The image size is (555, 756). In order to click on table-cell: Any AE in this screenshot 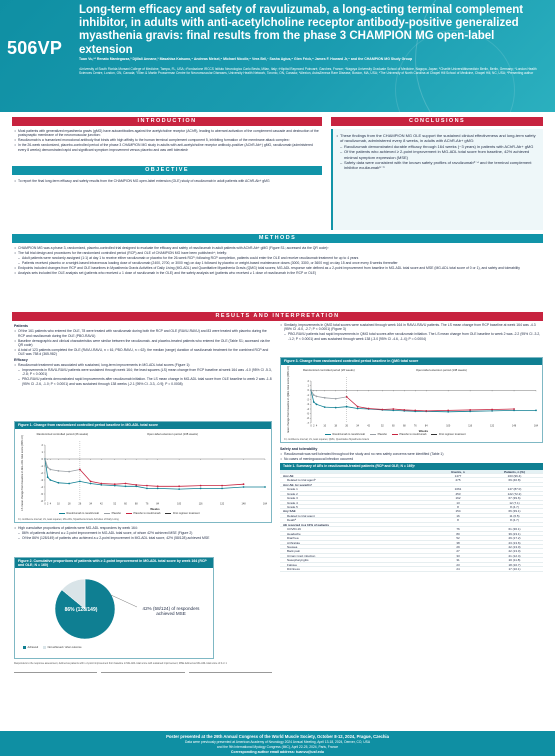, I will do `click(288, 475)`.